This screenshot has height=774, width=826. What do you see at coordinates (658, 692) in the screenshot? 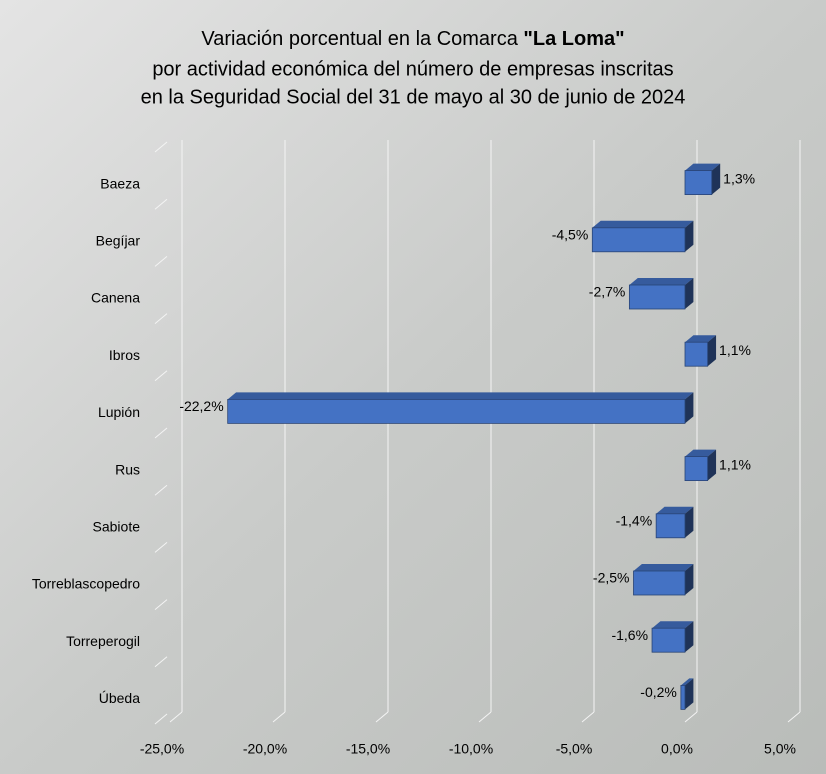
I see `data-label: -0,2%` at bounding box center [658, 692].